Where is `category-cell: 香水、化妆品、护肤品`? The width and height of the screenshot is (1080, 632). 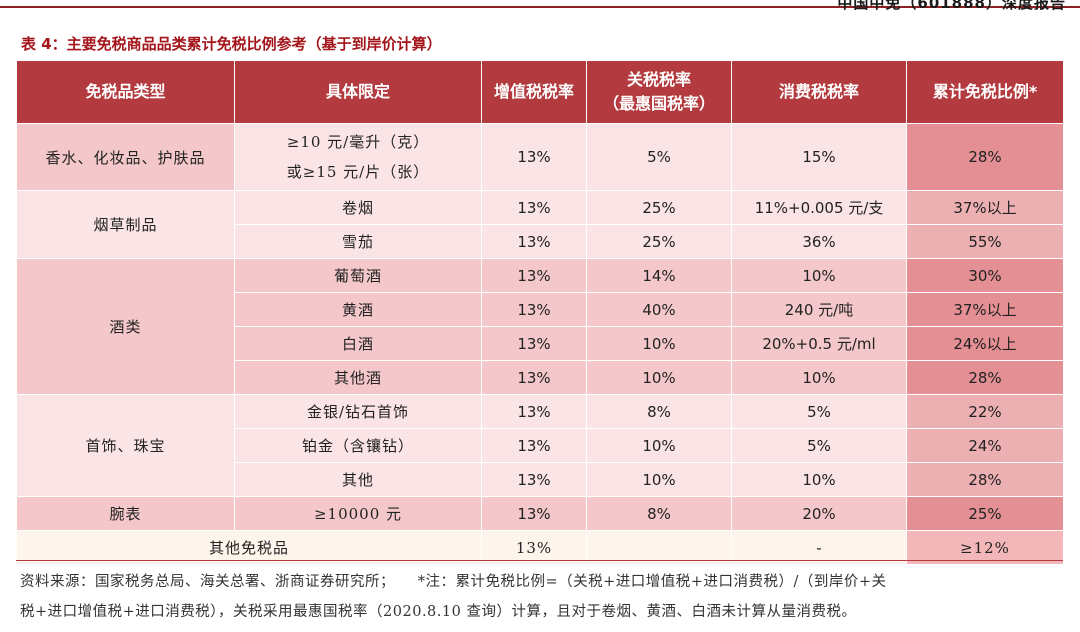 category-cell: 香水、化妆品、护肤品 is located at coordinates (125, 157).